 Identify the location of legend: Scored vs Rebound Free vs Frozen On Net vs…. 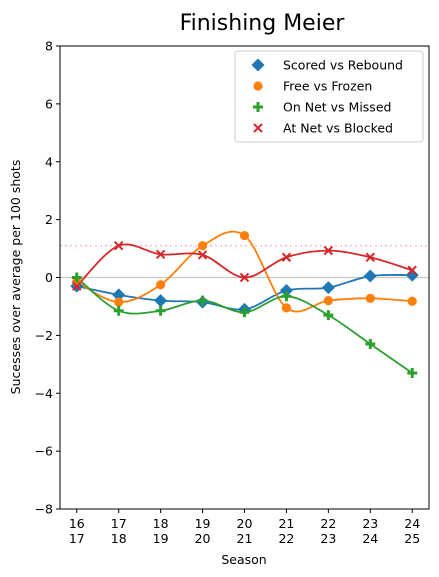
(329, 96).